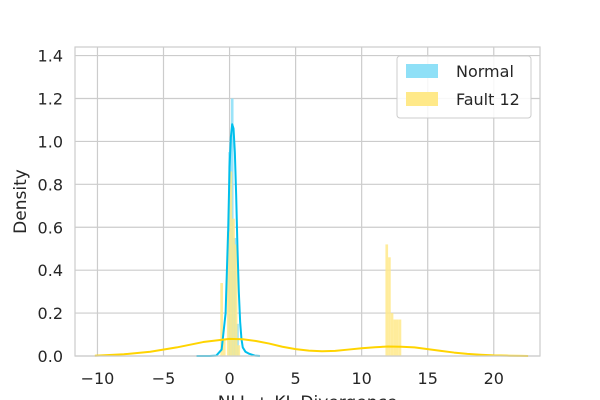  What do you see at coordinates (164, 378) in the screenshot?
I see `x-tick-label: −5` at bounding box center [164, 378].